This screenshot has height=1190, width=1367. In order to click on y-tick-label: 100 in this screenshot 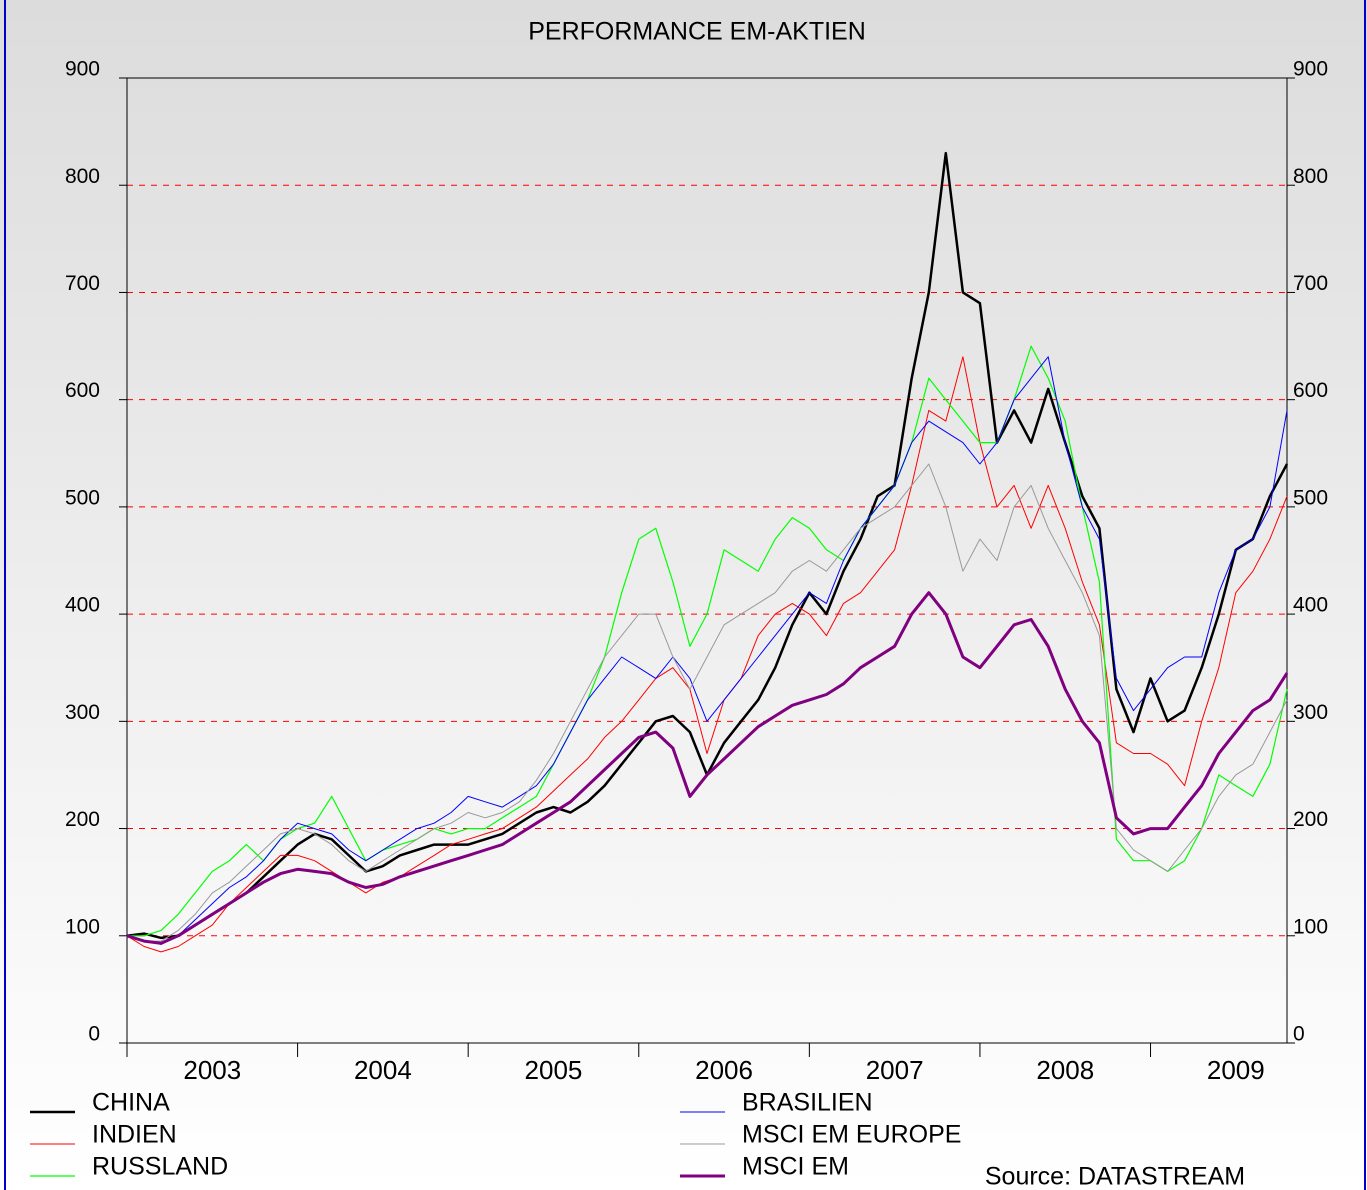, I will do `click(82, 926)`.